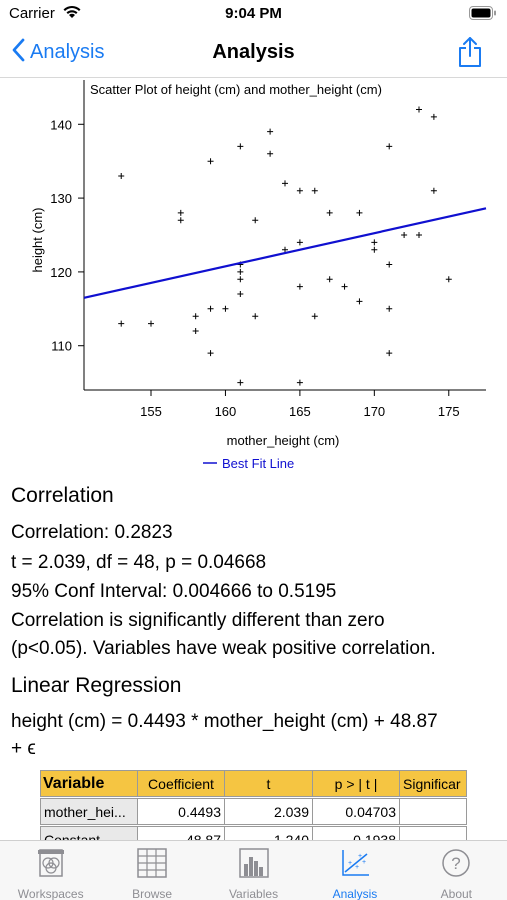 The image size is (507, 900). I want to click on table-row: mother_hei... 0.4493 2.039 0.04703, so click(253, 811).